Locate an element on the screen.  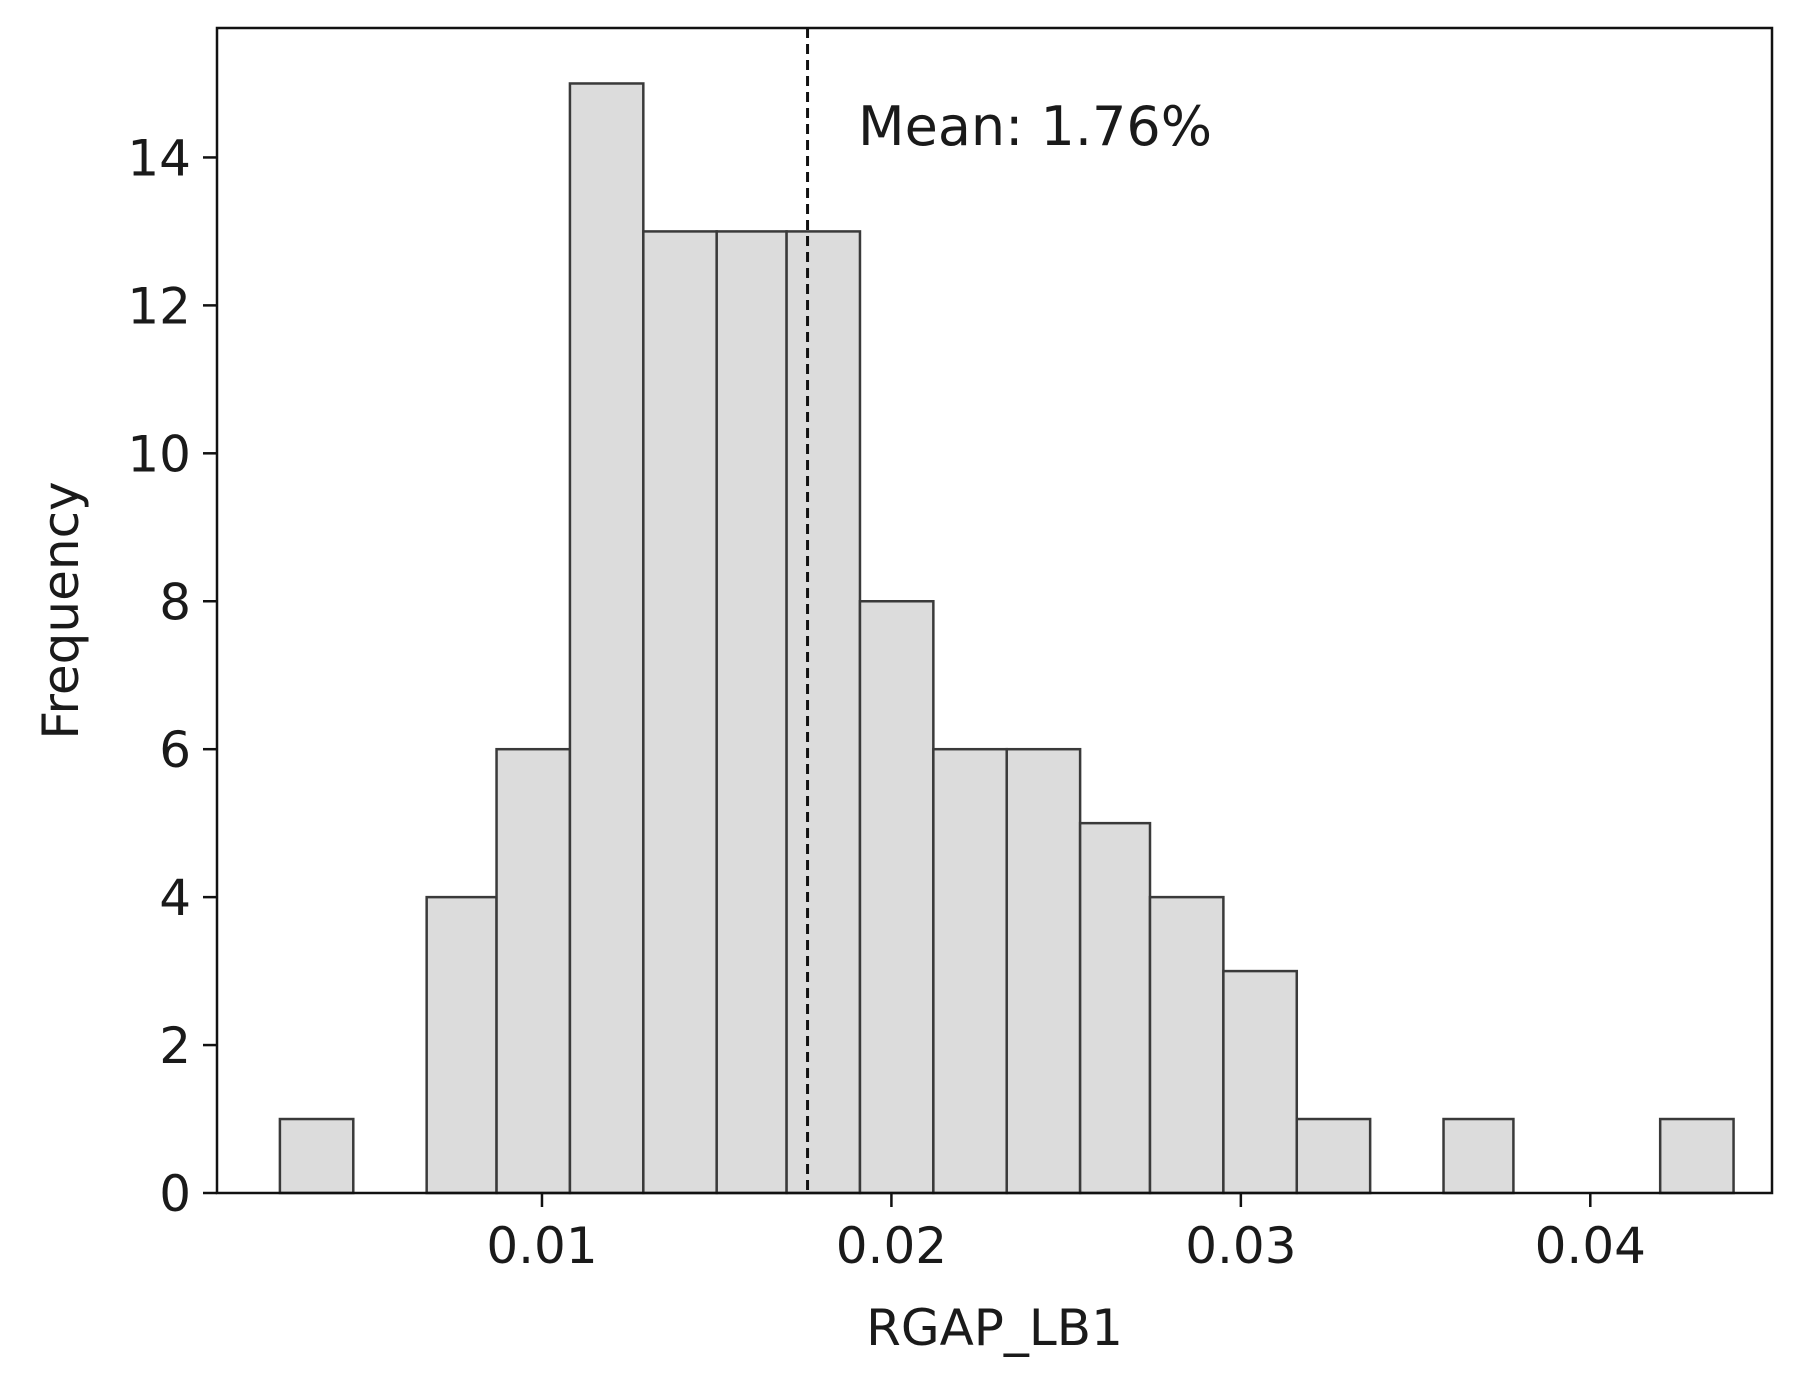
x-tick-label: 0.02 is located at coordinates (891, 1246).